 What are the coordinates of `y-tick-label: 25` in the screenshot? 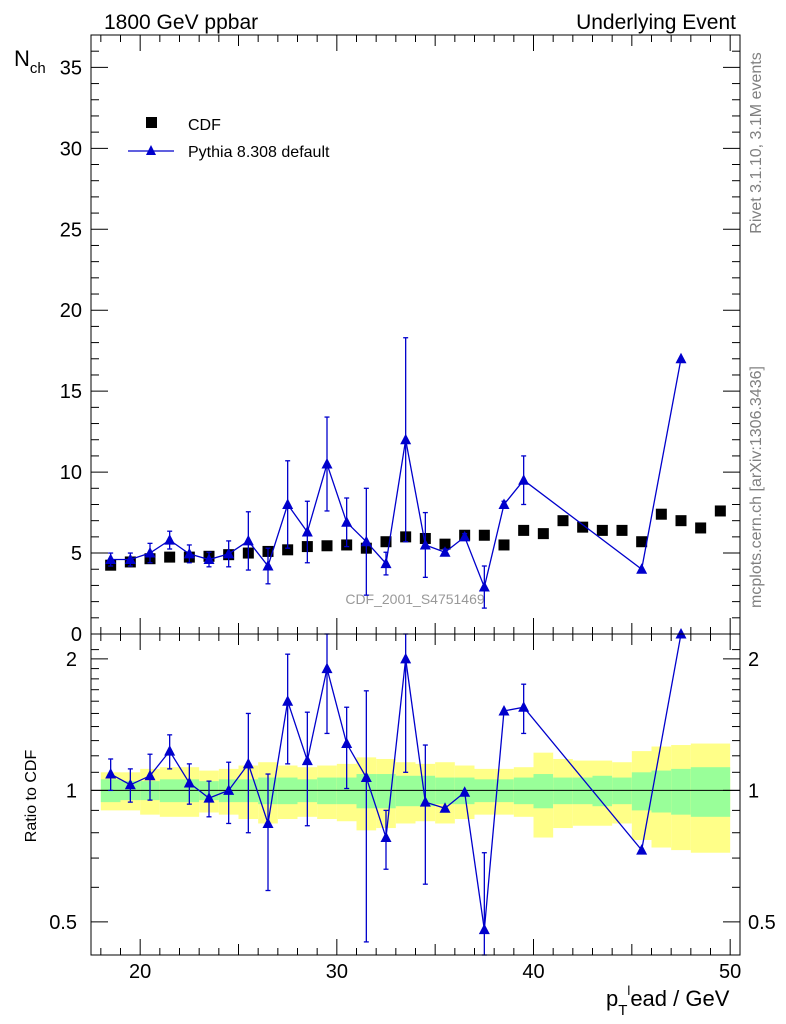 It's located at (71, 230).